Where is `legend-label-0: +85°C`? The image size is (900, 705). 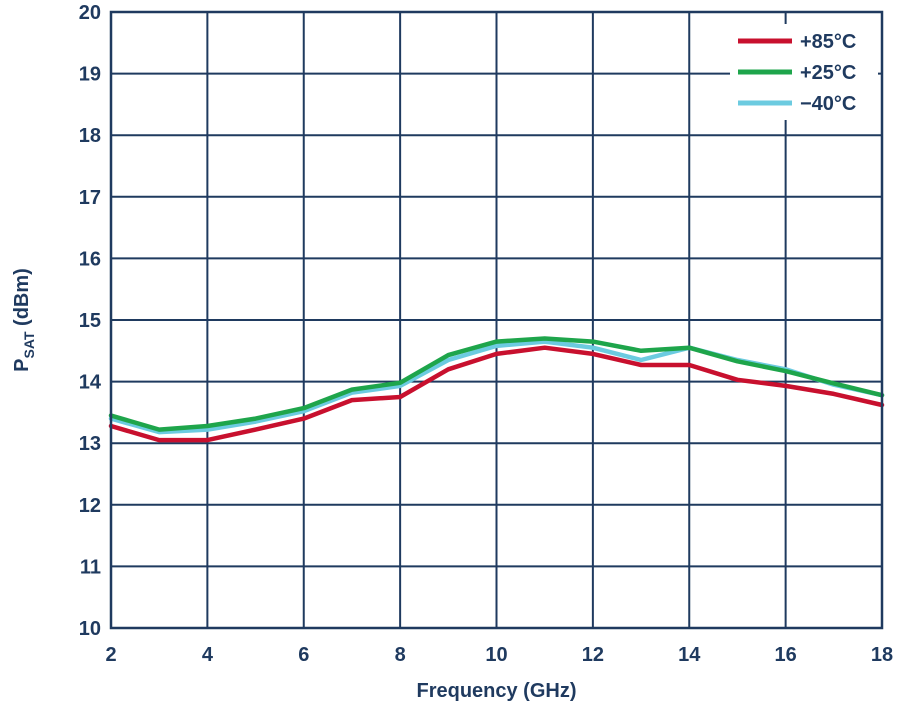 legend-label-0: +85°C is located at coordinates (828, 42).